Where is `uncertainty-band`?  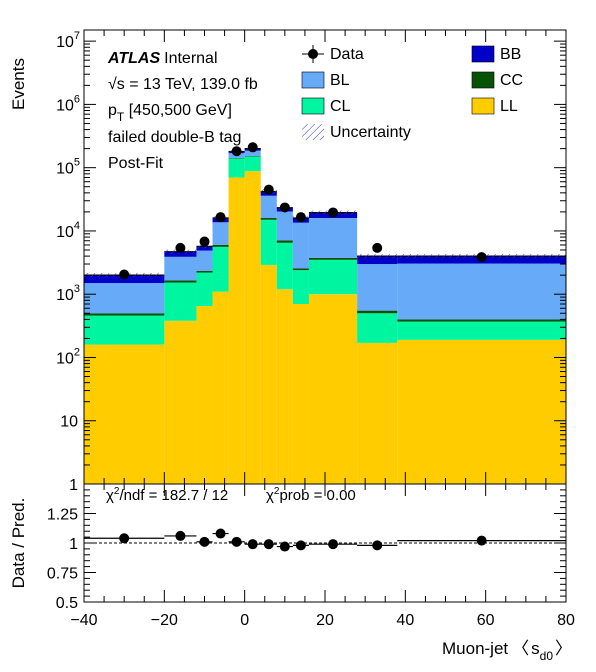
uncertainty-band is located at coordinates (377, 256).